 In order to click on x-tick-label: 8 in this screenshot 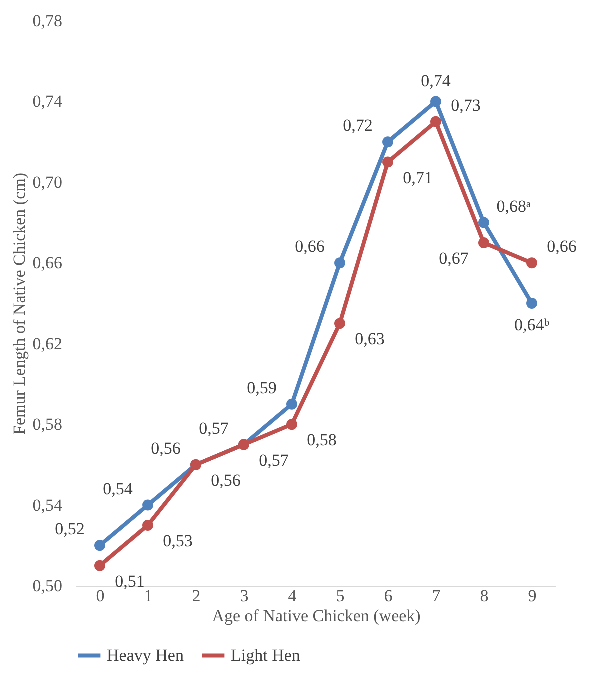, I will do `click(484, 596)`.